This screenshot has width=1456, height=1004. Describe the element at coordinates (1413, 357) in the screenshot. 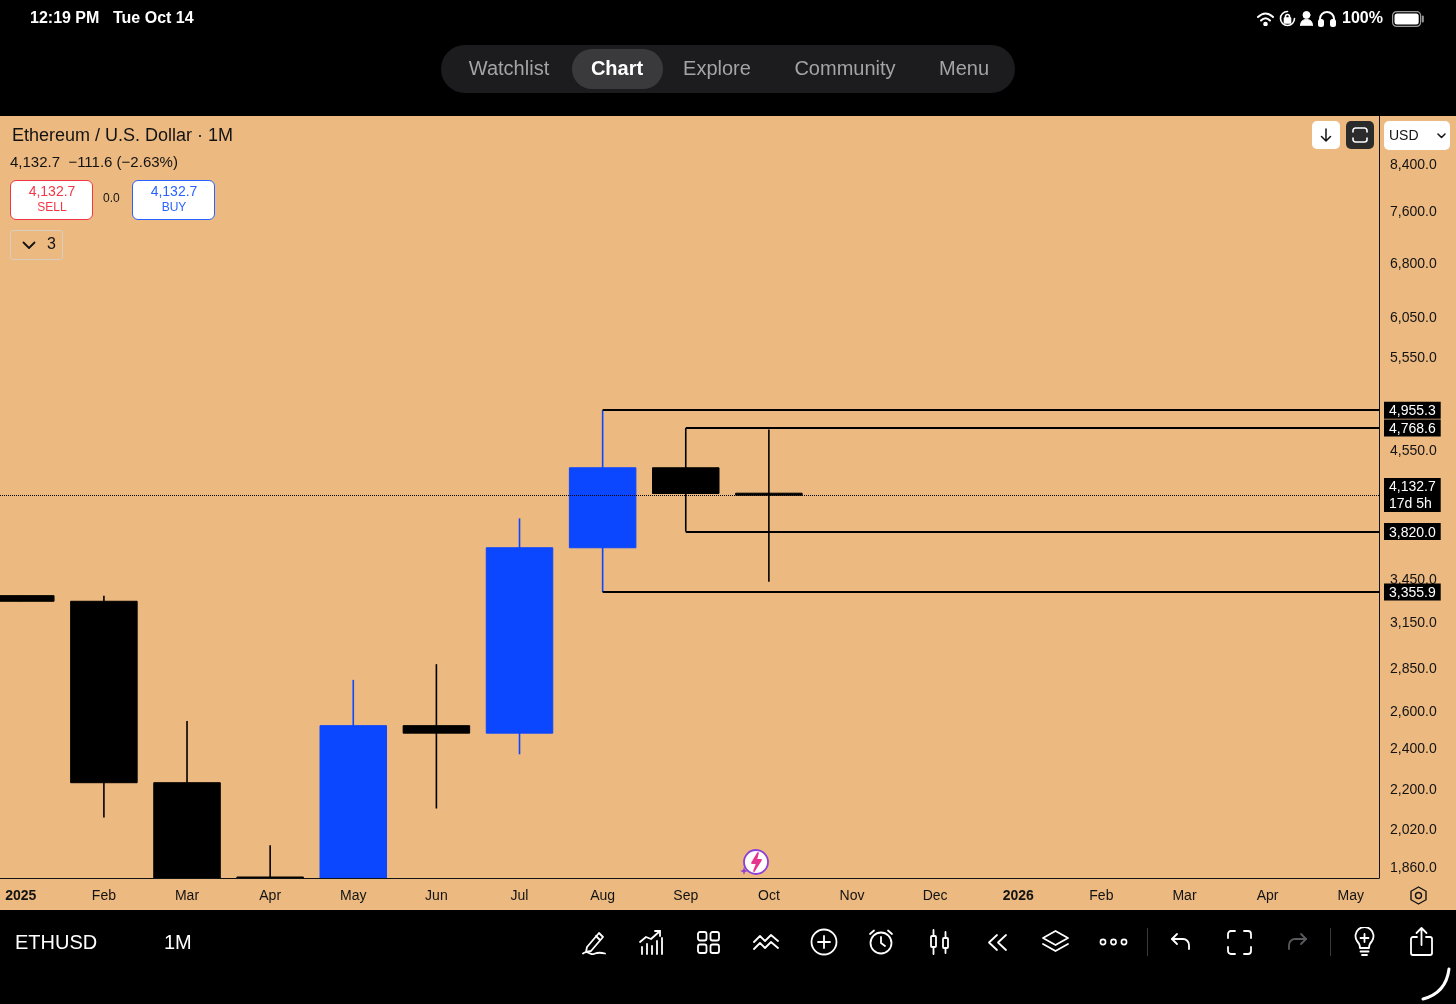

I see `y-tick-label: 5,550.0` at that location.